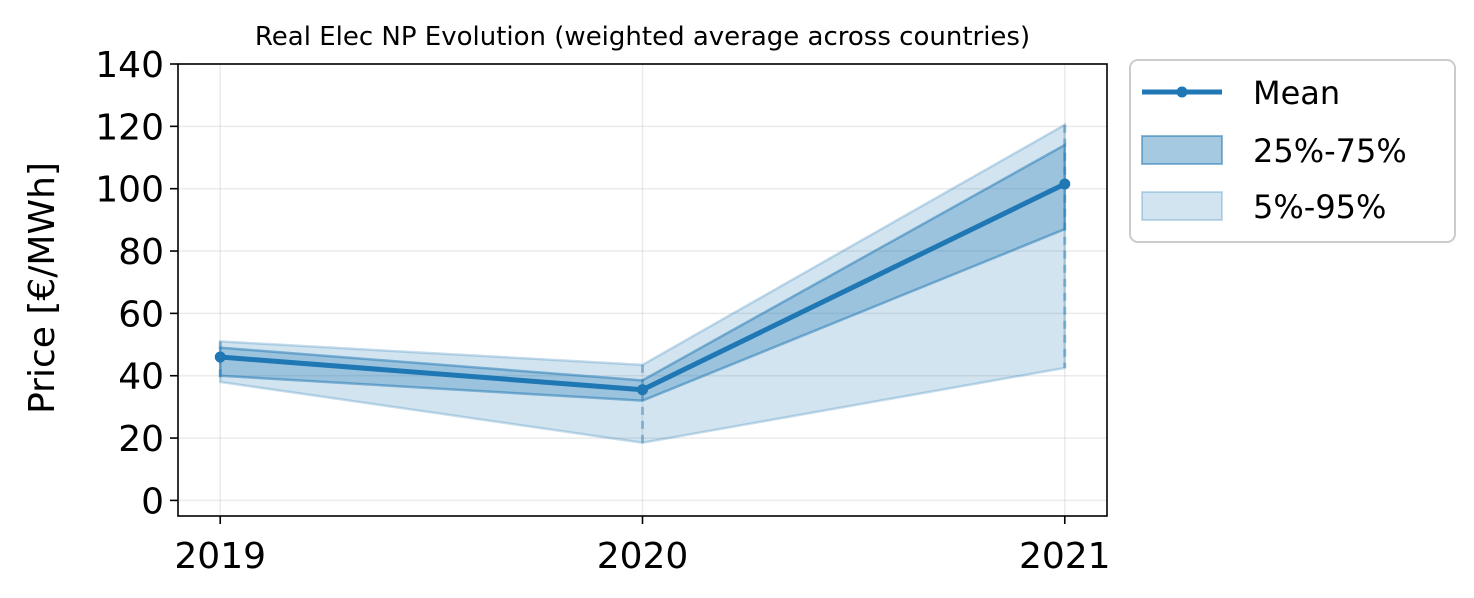 The image size is (1474, 598). I want to click on legend-marker-mean, so click(1182, 92).